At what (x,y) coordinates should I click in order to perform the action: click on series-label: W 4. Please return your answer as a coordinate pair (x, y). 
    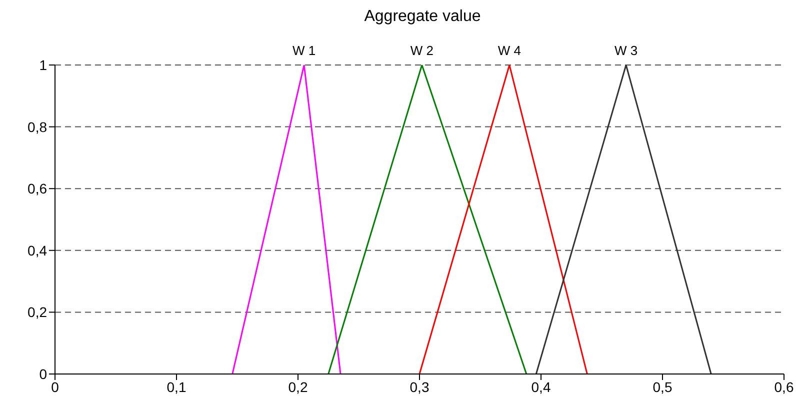
    Looking at the image, I should click on (509, 50).